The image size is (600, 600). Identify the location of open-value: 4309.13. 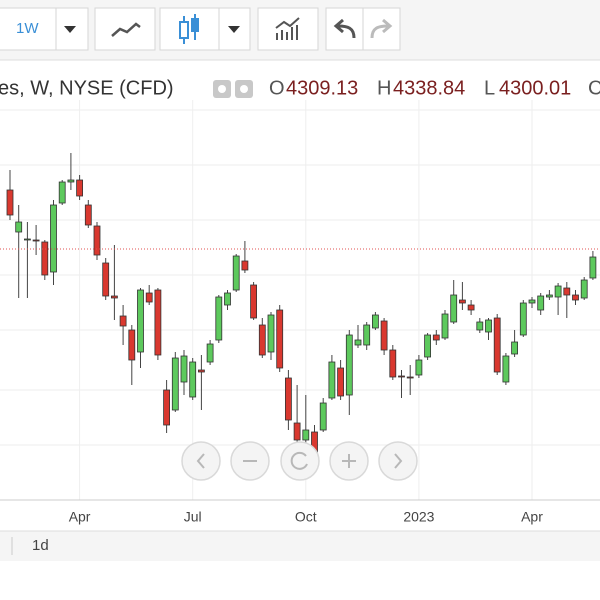
(322, 88).